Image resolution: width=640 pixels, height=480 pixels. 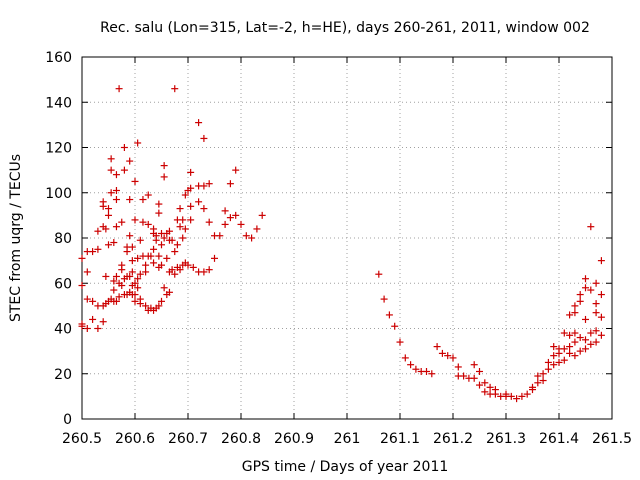 What do you see at coordinates (188, 439) in the screenshot?
I see `x-tick-label: 260.7` at bounding box center [188, 439].